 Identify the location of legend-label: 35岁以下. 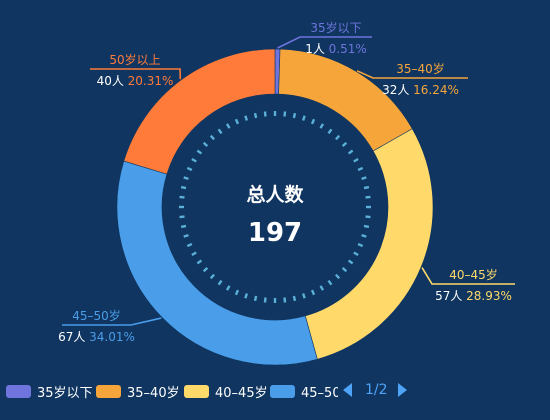
(65, 393).